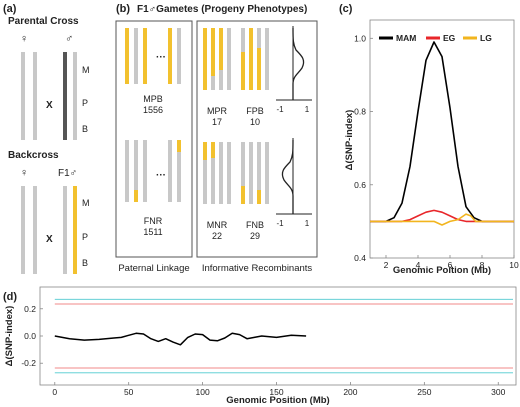  Describe the element at coordinates (346, 9) in the screenshot. I see `panel-c-label: (c)` at that location.